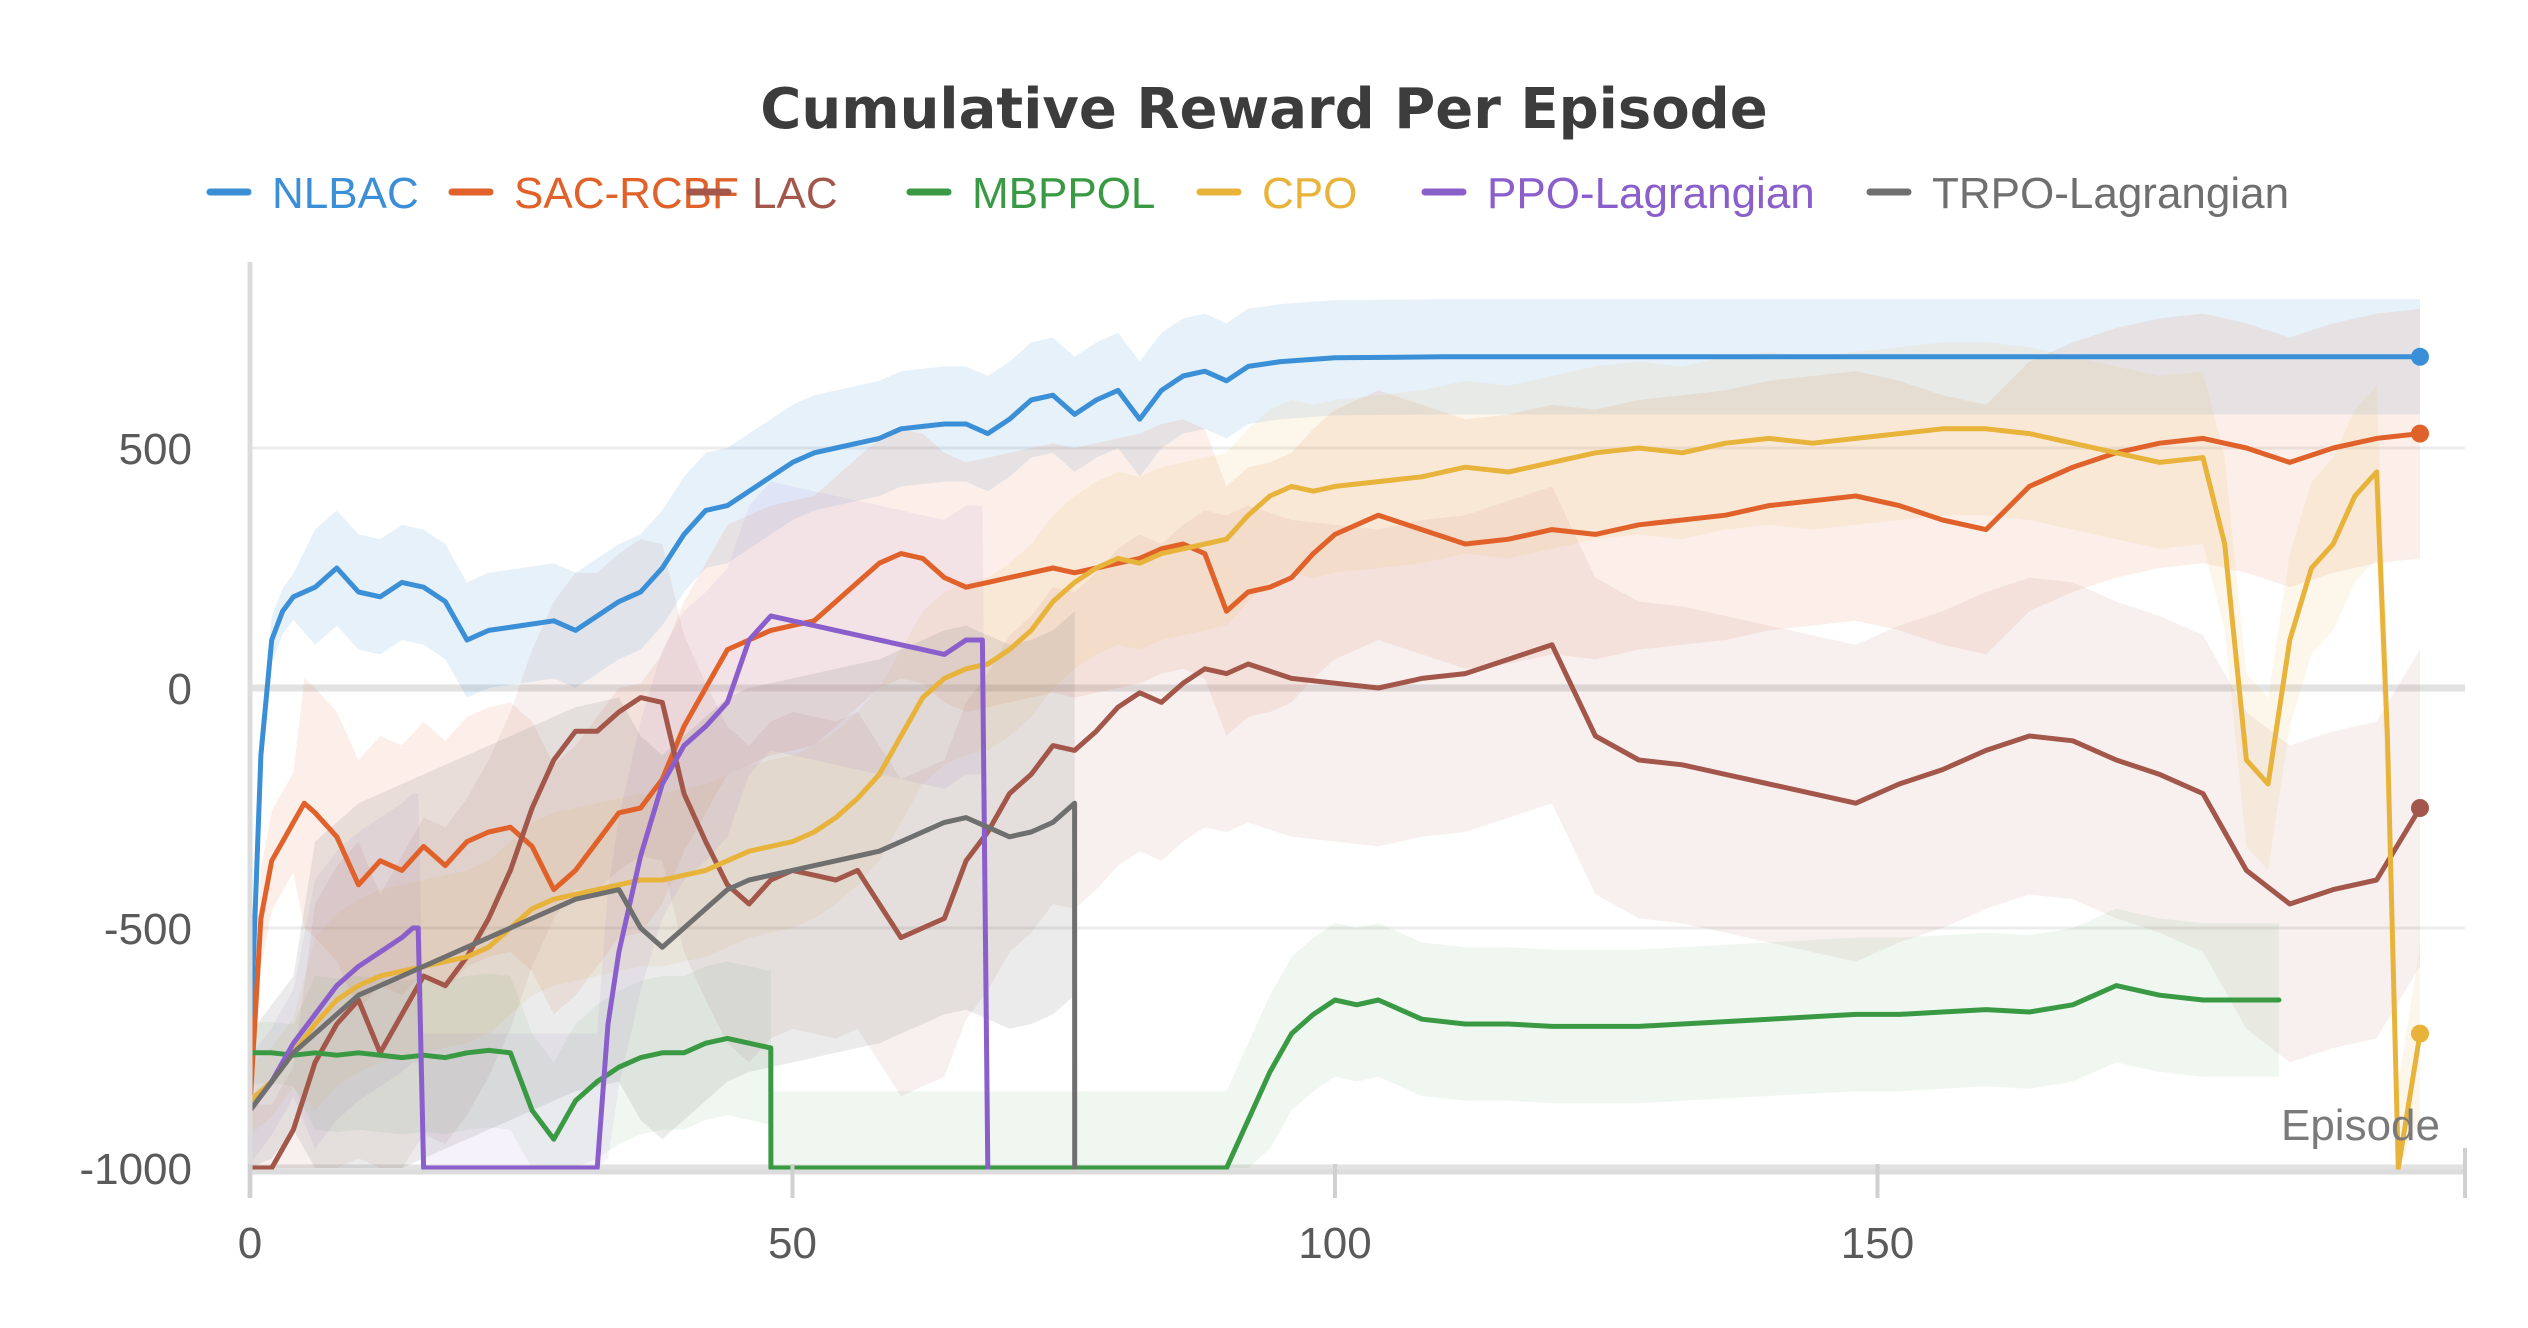 The image size is (2528, 1328). Describe the element at coordinates (135, 1169) in the screenshot. I see `y-tick-label: -1000` at that location.